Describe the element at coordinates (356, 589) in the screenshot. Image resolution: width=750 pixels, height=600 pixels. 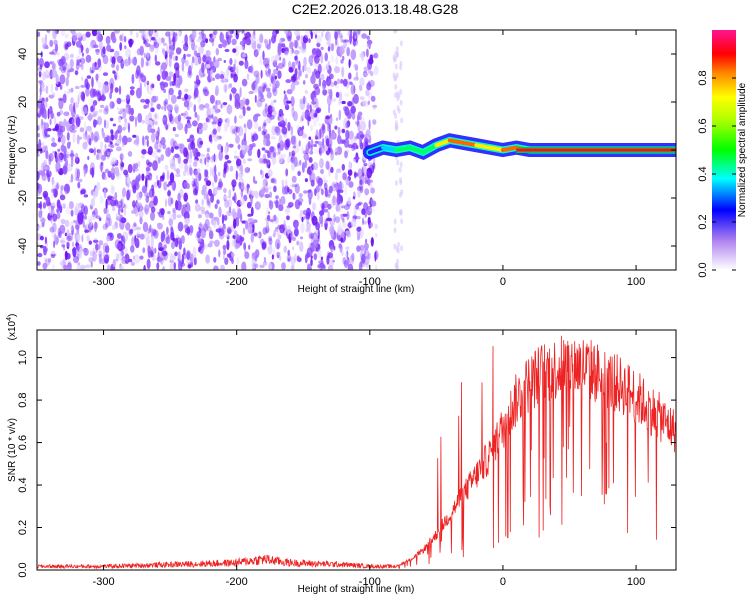
I see `snr-x-label: Height of straight line (km)` at that location.